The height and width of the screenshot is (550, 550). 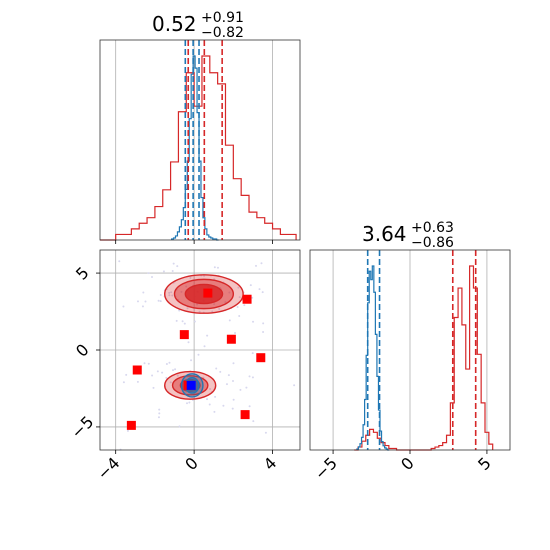 I want to click on histograms, so click(x=198, y=148).